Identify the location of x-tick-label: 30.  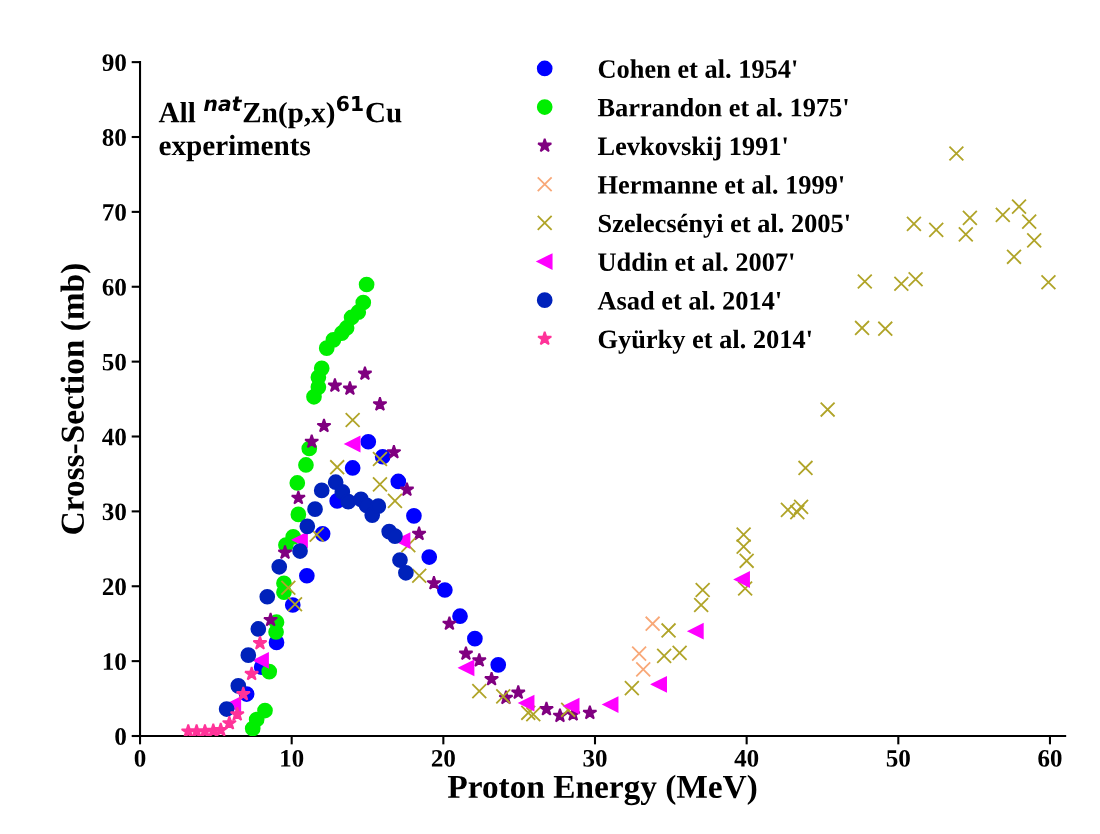
(595, 758).